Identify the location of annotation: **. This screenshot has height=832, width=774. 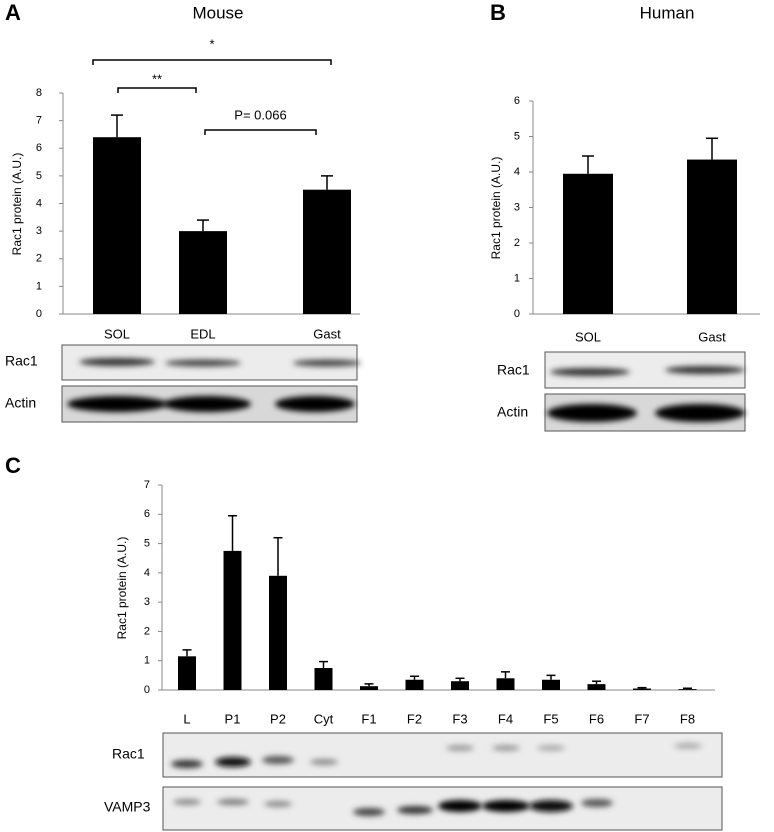
(157, 78).